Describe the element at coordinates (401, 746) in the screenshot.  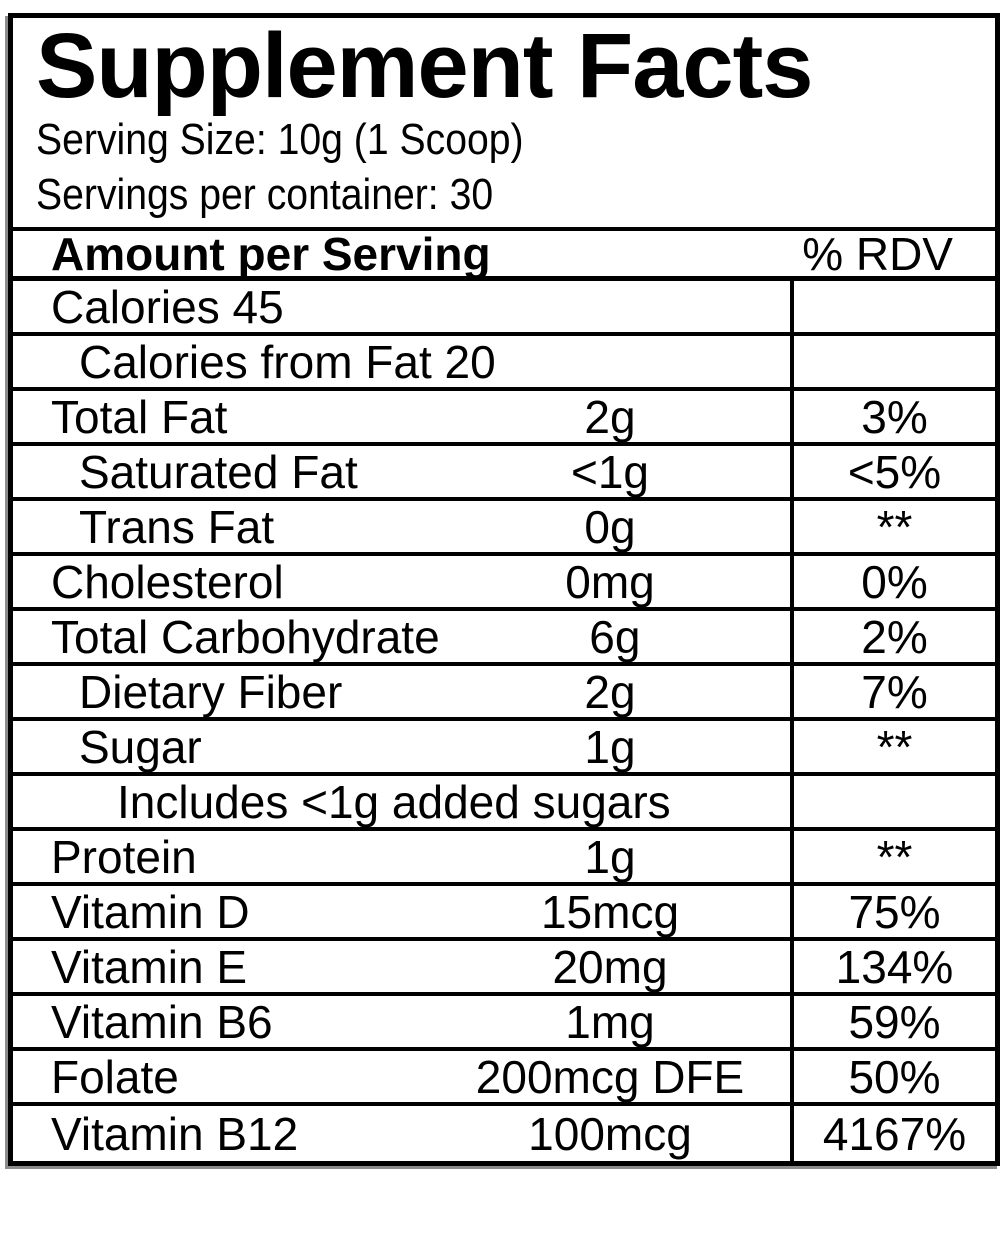
I see `row-main: Sugar 1g` at that location.